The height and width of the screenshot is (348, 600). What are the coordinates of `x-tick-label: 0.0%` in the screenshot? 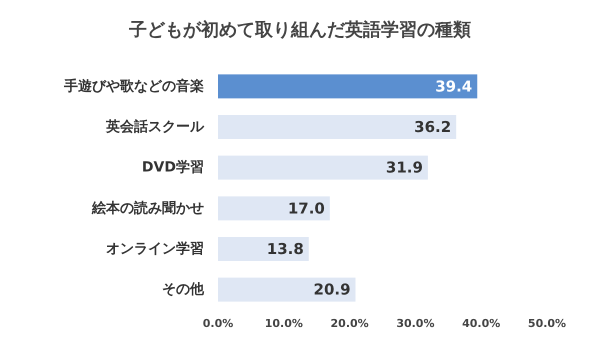 It's located at (218, 323).